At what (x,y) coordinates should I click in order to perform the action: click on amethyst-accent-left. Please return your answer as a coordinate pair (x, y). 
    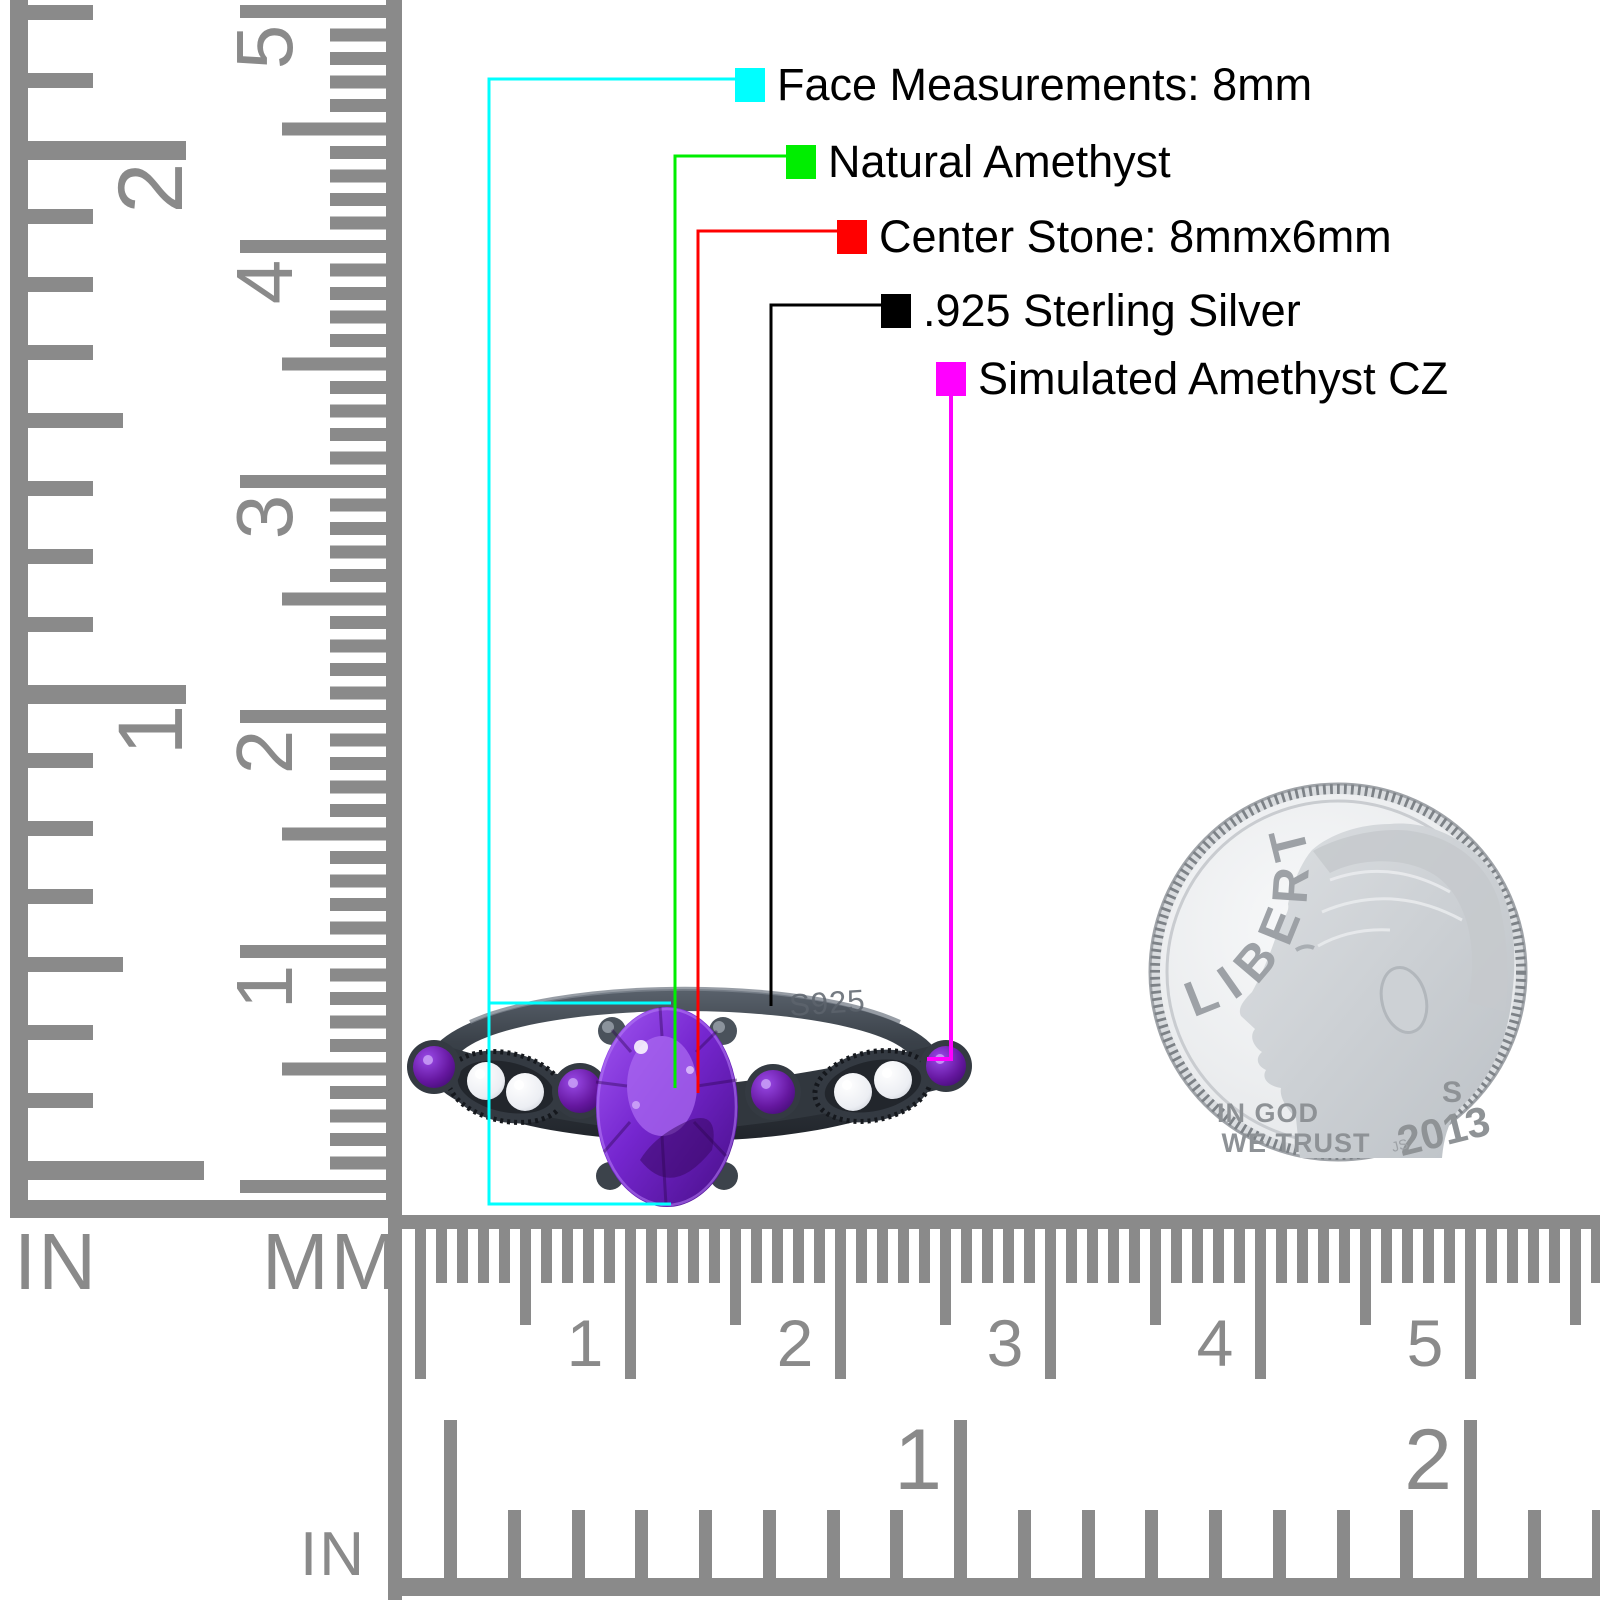
    Looking at the image, I should click on (580, 1091).